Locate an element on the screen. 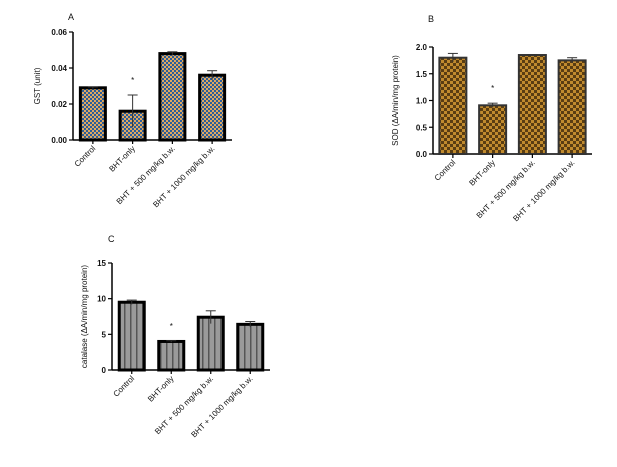  chart-c-y-label: catalase (ΔA/min/mg protein) is located at coordinates (84, 316).